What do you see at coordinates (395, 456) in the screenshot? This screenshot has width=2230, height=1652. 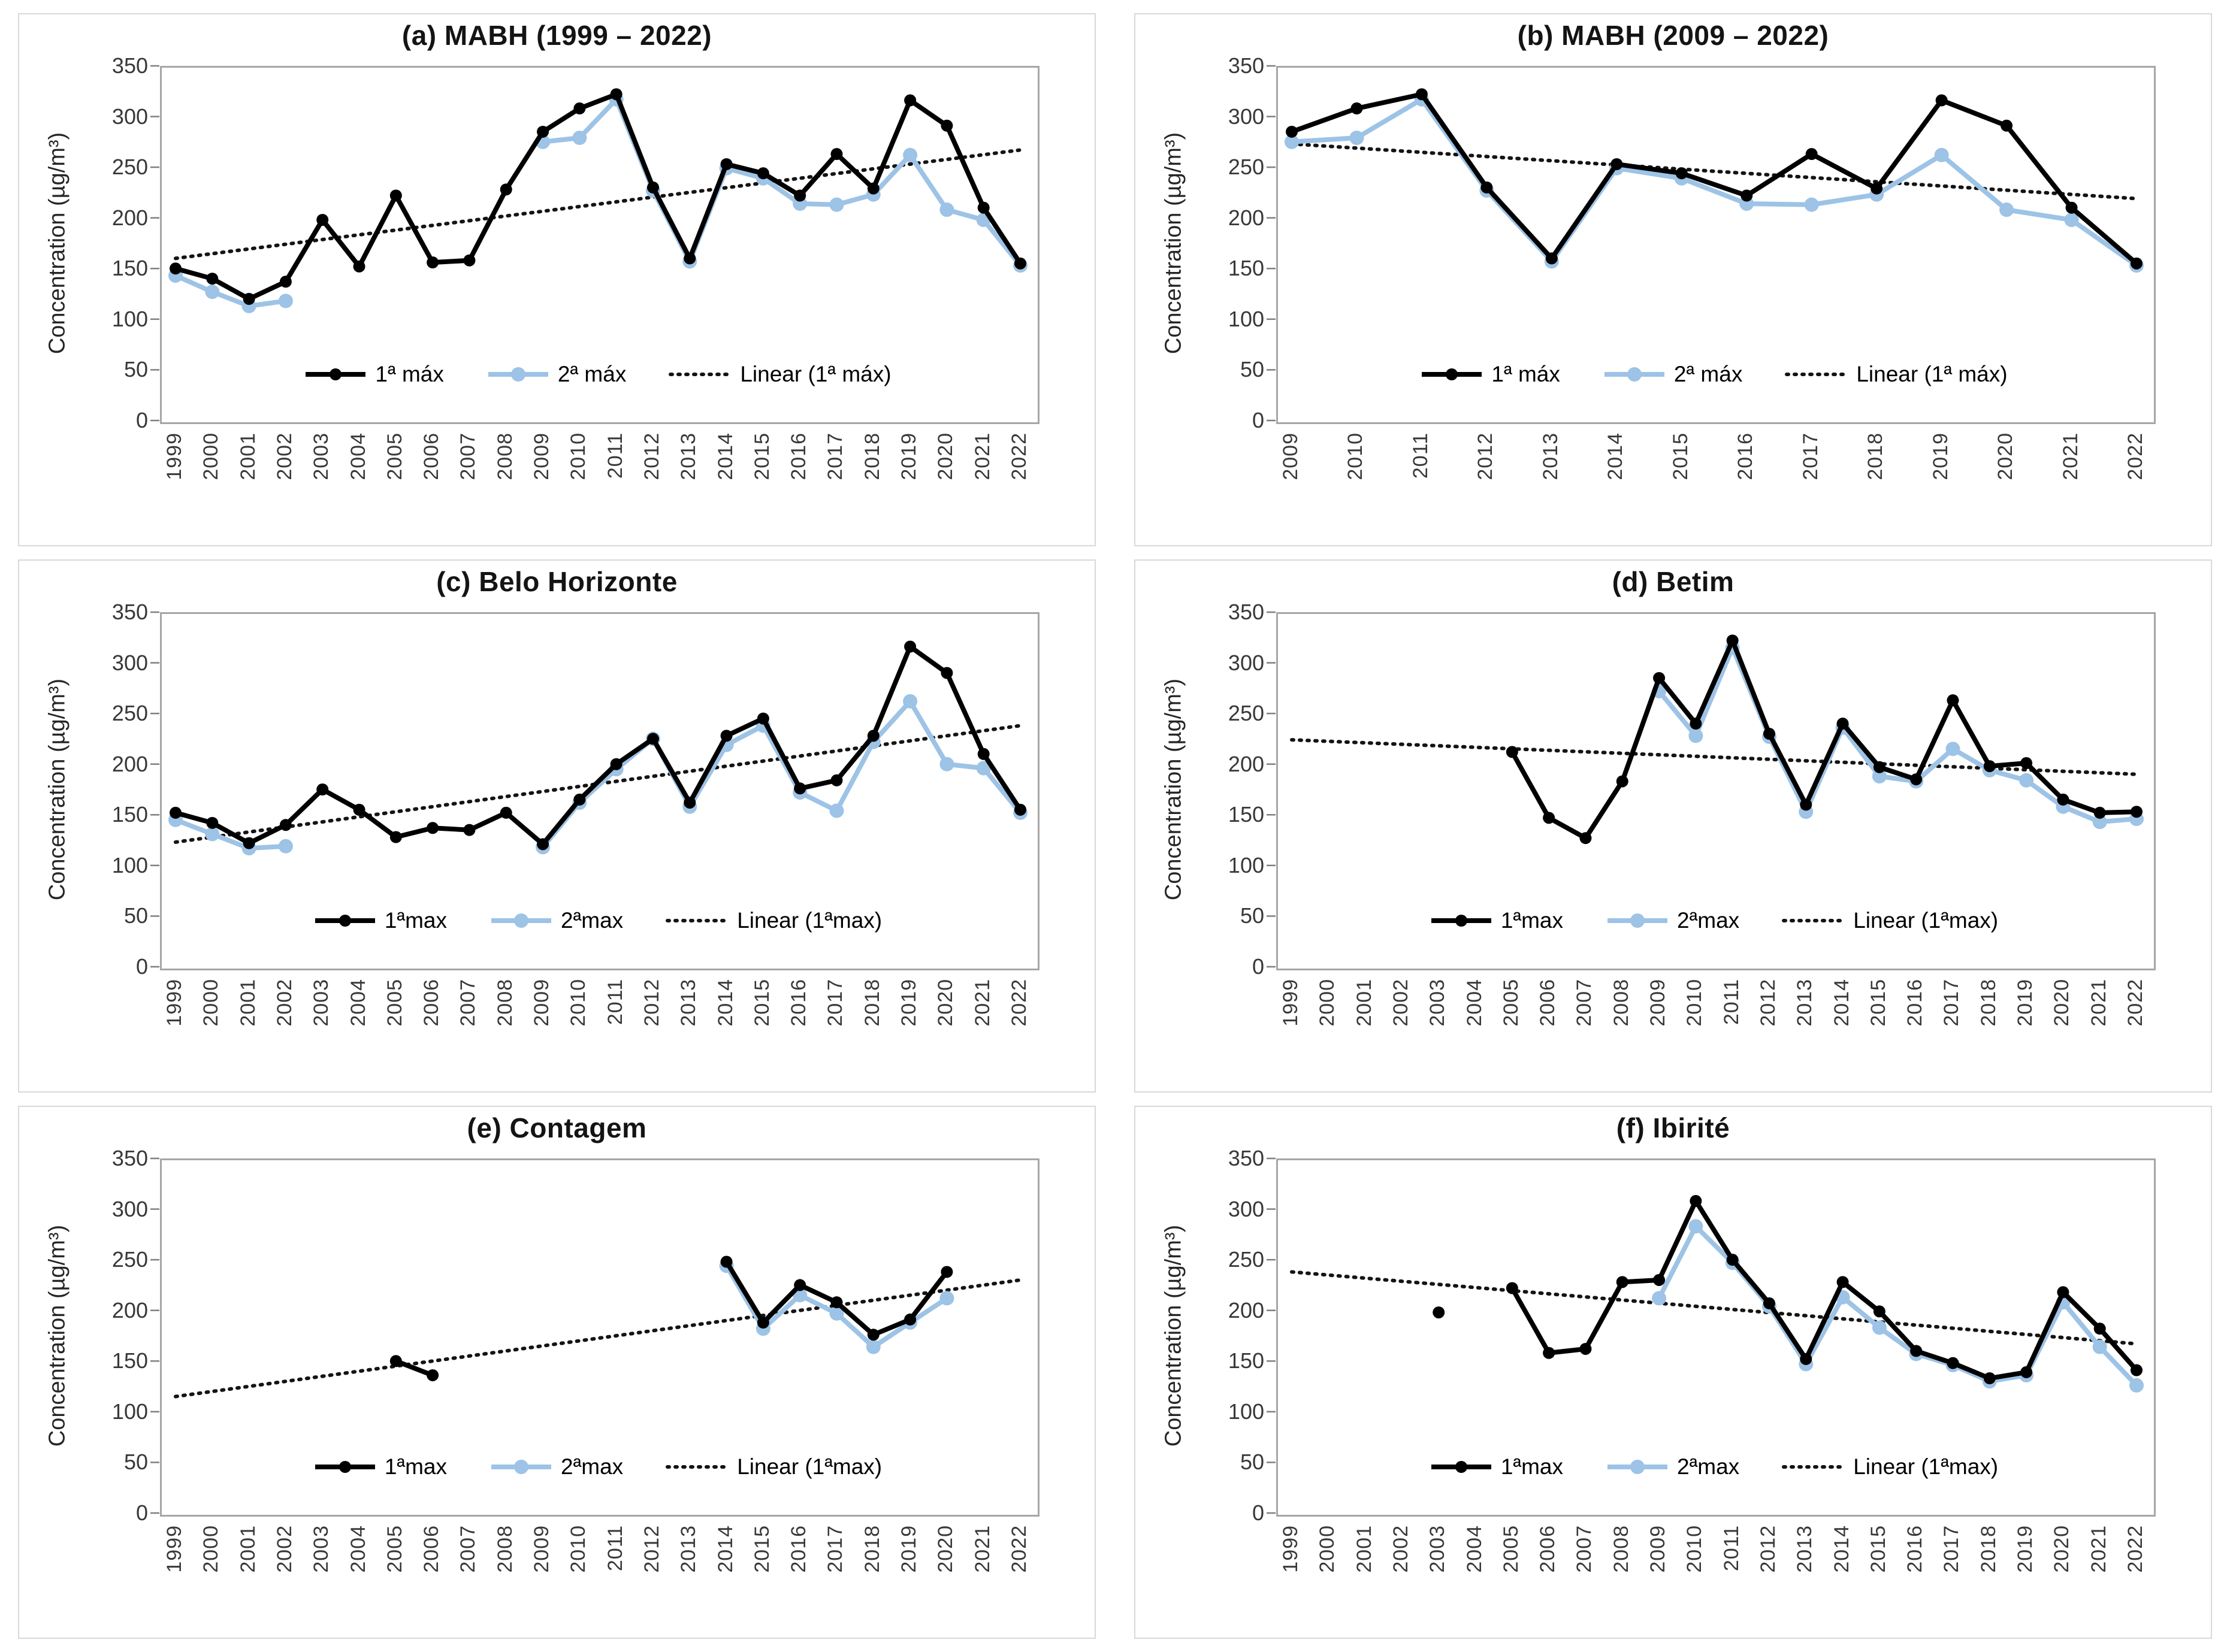 I see `x-tick-label: 2005` at bounding box center [395, 456].